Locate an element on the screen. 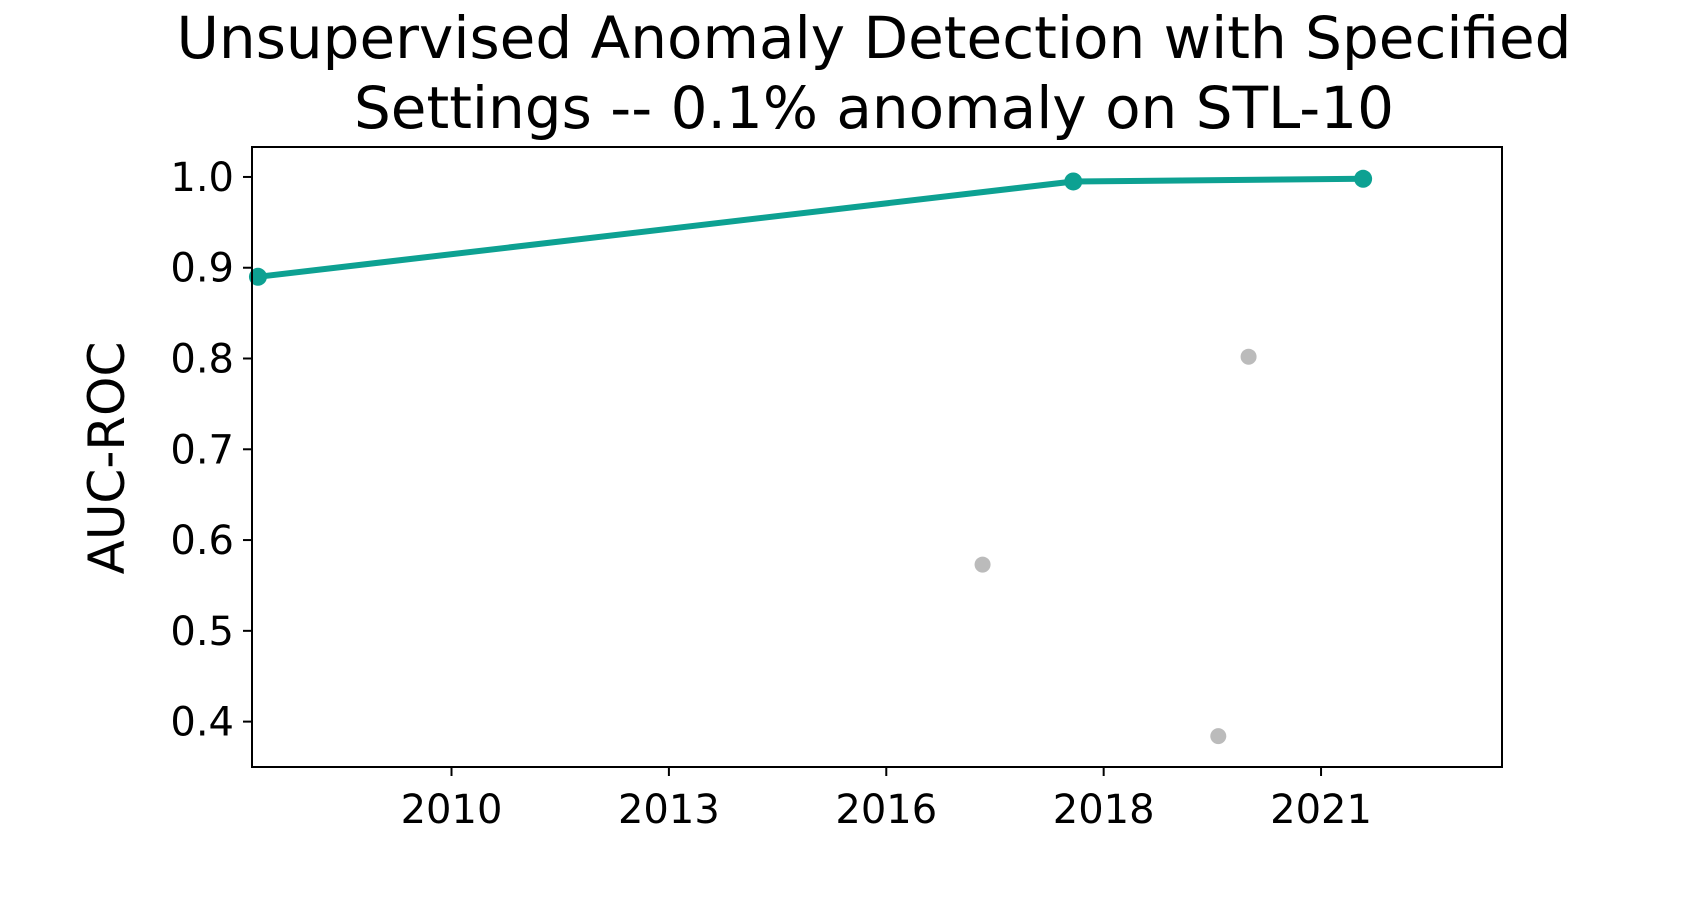 The width and height of the screenshot is (1700, 900). x-tick-label: 2013 is located at coordinates (669, 810).